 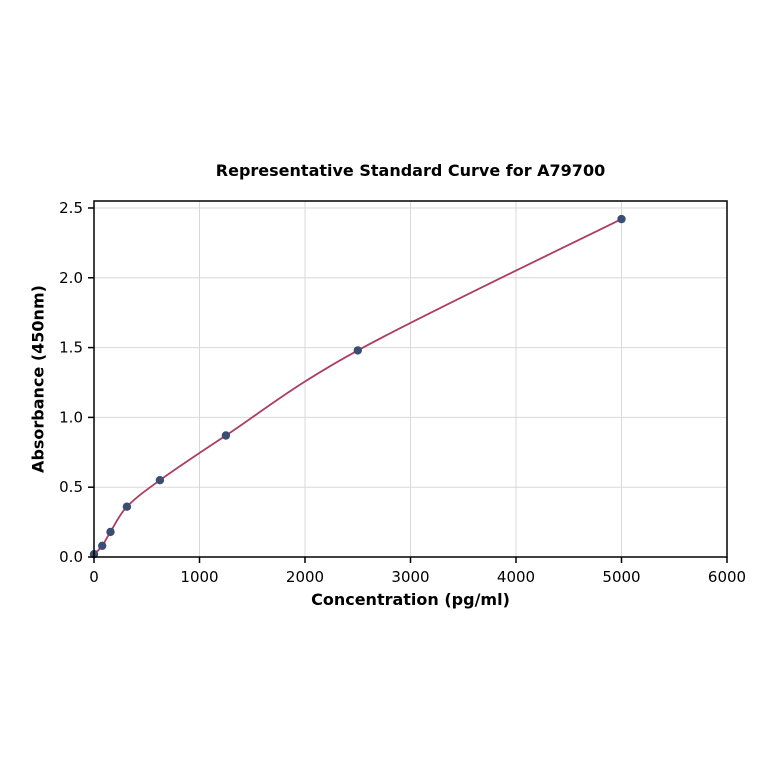 What do you see at coordinates (71, 417) in the screenshot?
I see `y-tick-label: 1.0` at bounding box center [71, 417].